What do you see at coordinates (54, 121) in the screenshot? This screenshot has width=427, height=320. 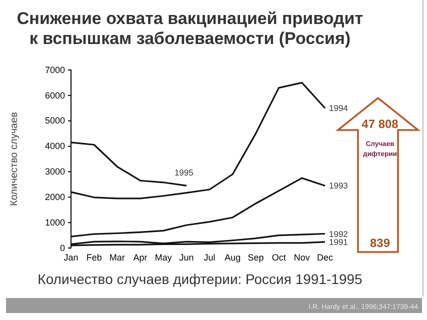 I see `y-tick-label: 5000` at bounding box center [54, 121].